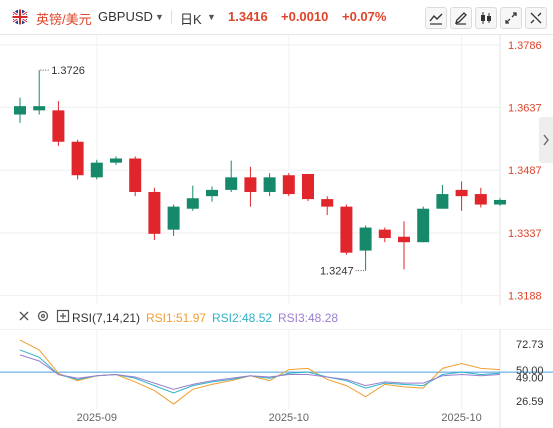  I want to click on rsi2-value: RSI2:48.52, so click(242, 318).